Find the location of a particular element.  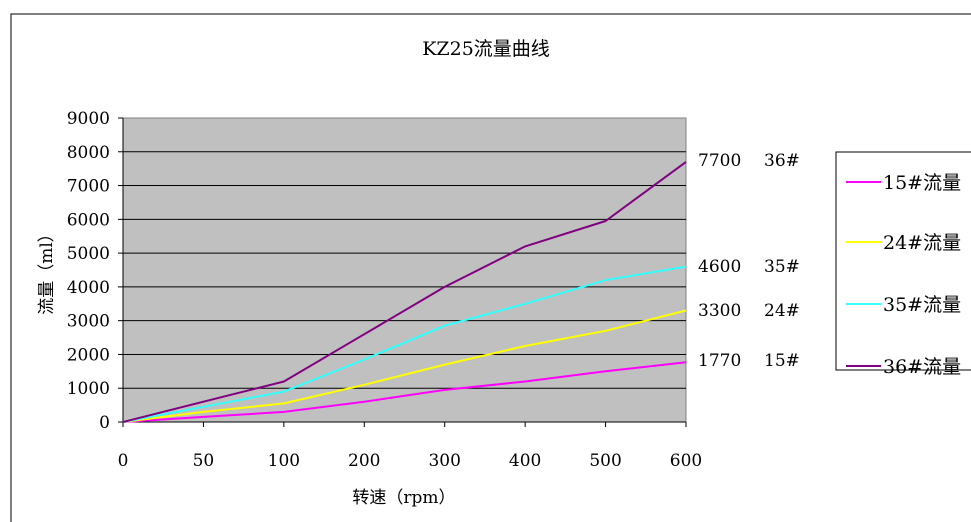

y-tick-label: 2000 is located at coordinates (88, 355).